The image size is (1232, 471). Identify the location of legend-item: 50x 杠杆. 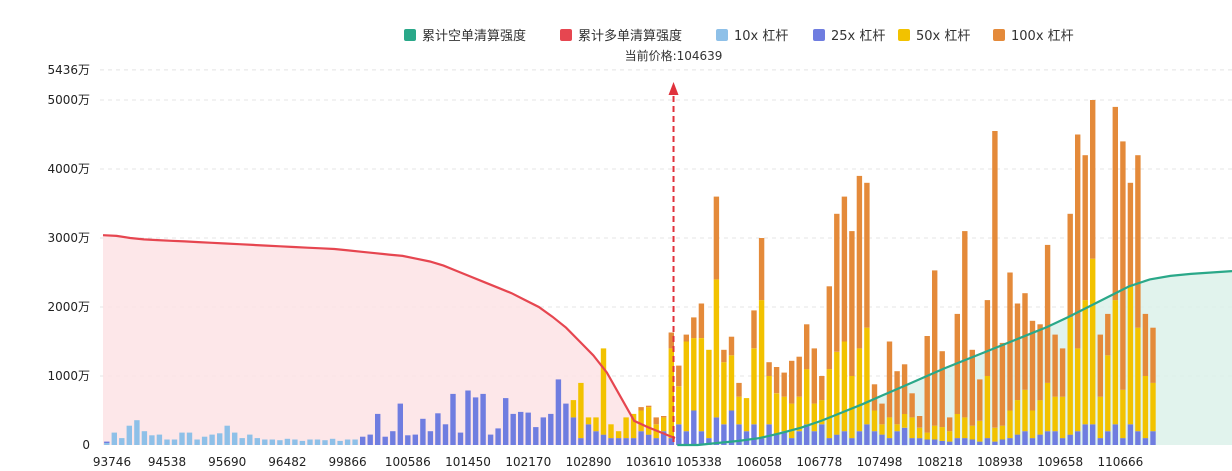
(934, 36).